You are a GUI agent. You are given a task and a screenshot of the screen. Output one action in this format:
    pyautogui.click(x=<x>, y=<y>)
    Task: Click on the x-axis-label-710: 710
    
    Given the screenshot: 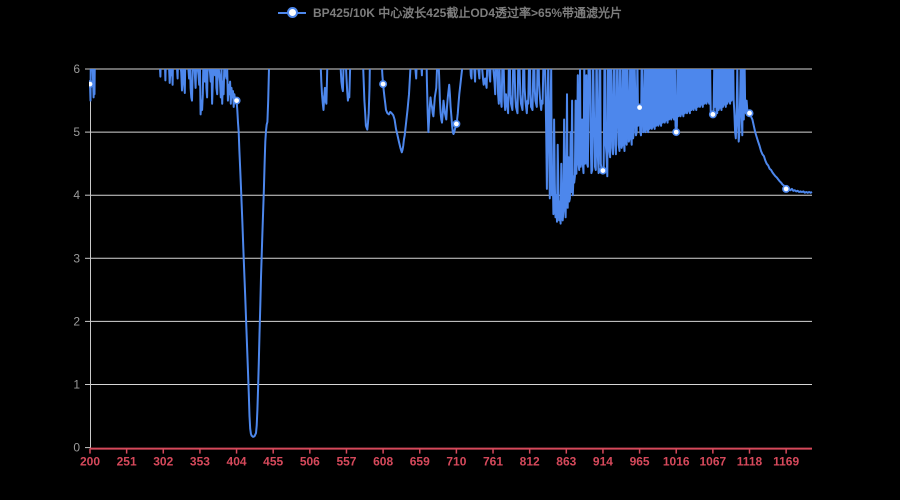 What is the action you would take?
    pyautogui.click(x=456, y=462)
    